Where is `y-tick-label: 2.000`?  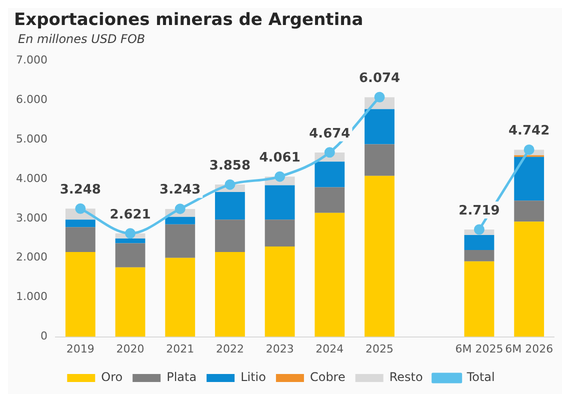 y-tick-label: 2.000 is located at coordinates (32, 257).